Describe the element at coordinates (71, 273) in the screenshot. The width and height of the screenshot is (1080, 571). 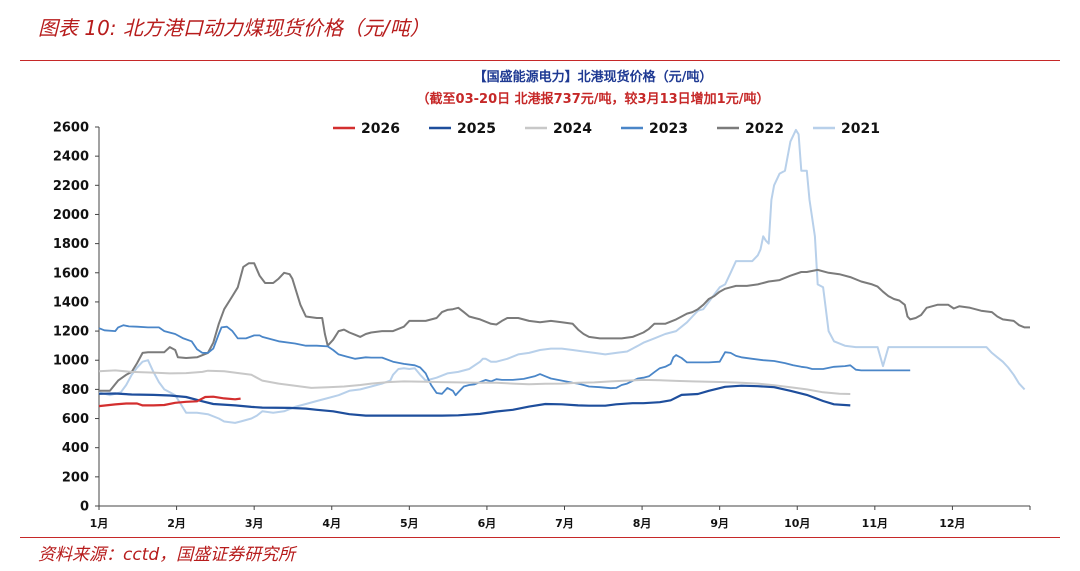
I see `y-tick-label: 1600` at that location.